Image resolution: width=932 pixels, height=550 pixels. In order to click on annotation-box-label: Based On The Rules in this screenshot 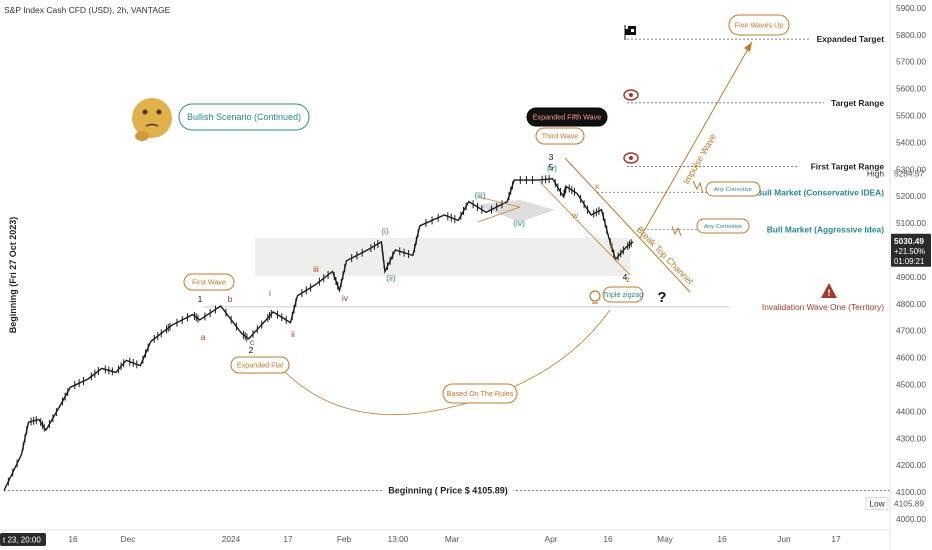, I will do `click(480, 393)`.